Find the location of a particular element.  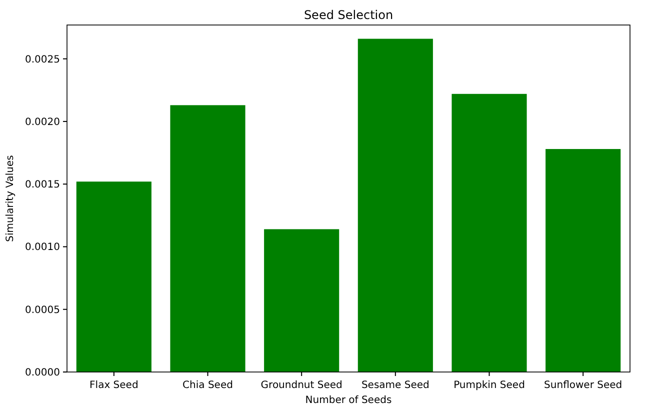

y-tick-label: 0.0005 is located at coordinates (42, 310).